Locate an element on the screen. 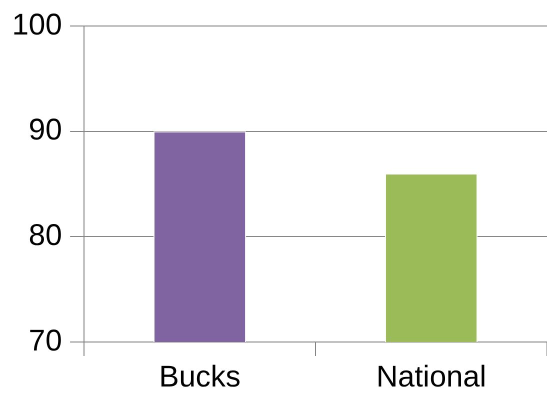 The width and height of the screenshot is (547, 404). y-tick-label: 90 is located at coordinates (45, 130).